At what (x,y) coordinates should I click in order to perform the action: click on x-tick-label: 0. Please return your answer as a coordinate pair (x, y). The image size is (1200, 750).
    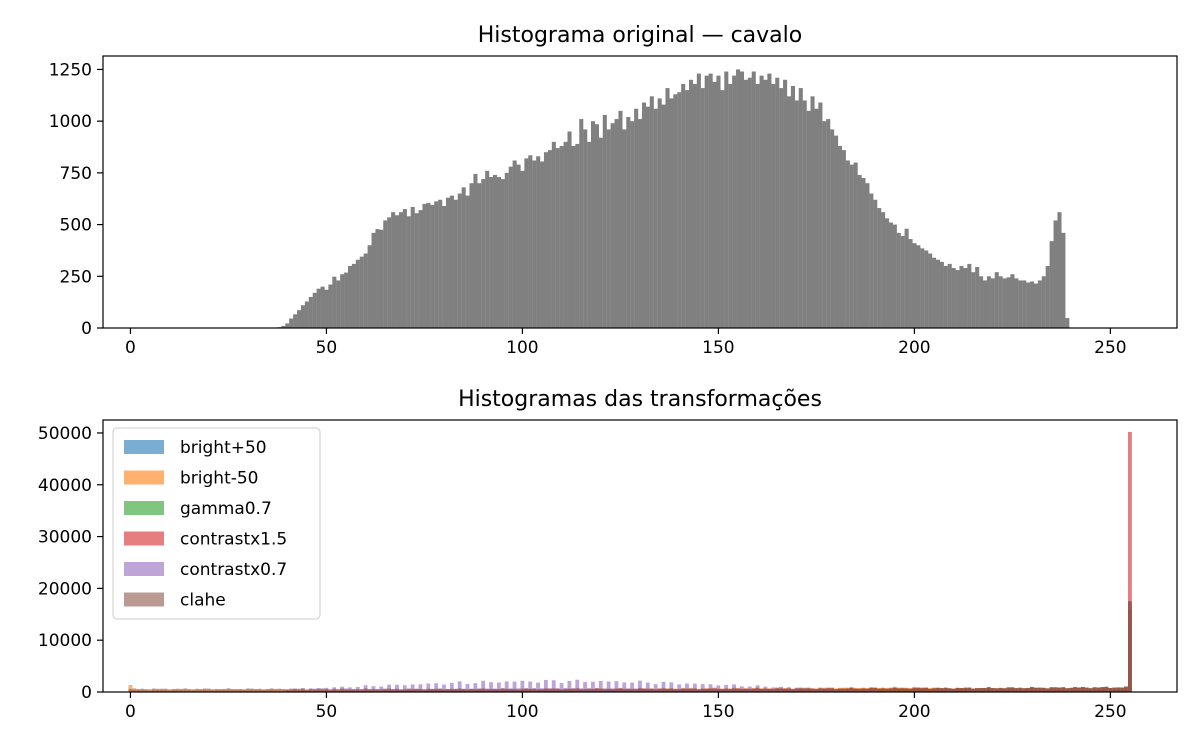
    Looking at the image, I should click on (130, 348).